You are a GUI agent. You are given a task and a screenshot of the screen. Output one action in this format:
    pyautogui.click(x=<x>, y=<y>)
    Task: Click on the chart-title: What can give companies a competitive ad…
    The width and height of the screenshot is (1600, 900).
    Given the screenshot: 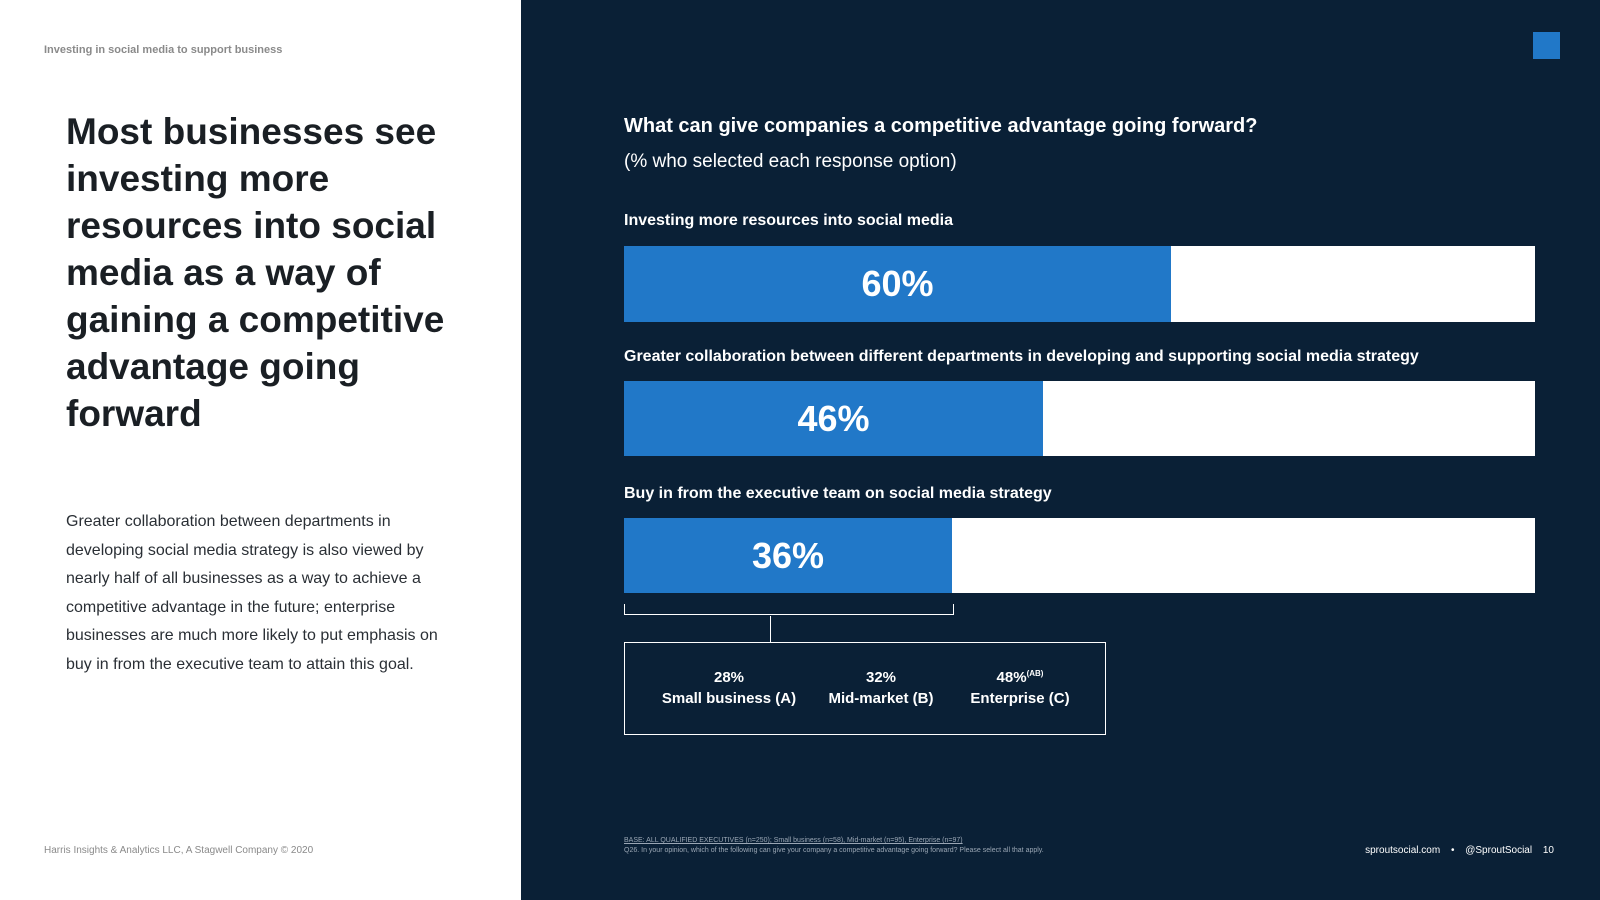 What is the action you would take?
    pyautogui.click(x=941, y=126)
    